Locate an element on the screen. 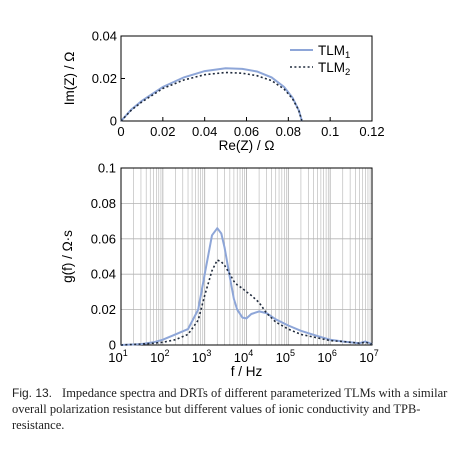 The width and height of the screenshot is (469, 472). x-tick-label-exponent: 2 is located at coordinates (167, 353).